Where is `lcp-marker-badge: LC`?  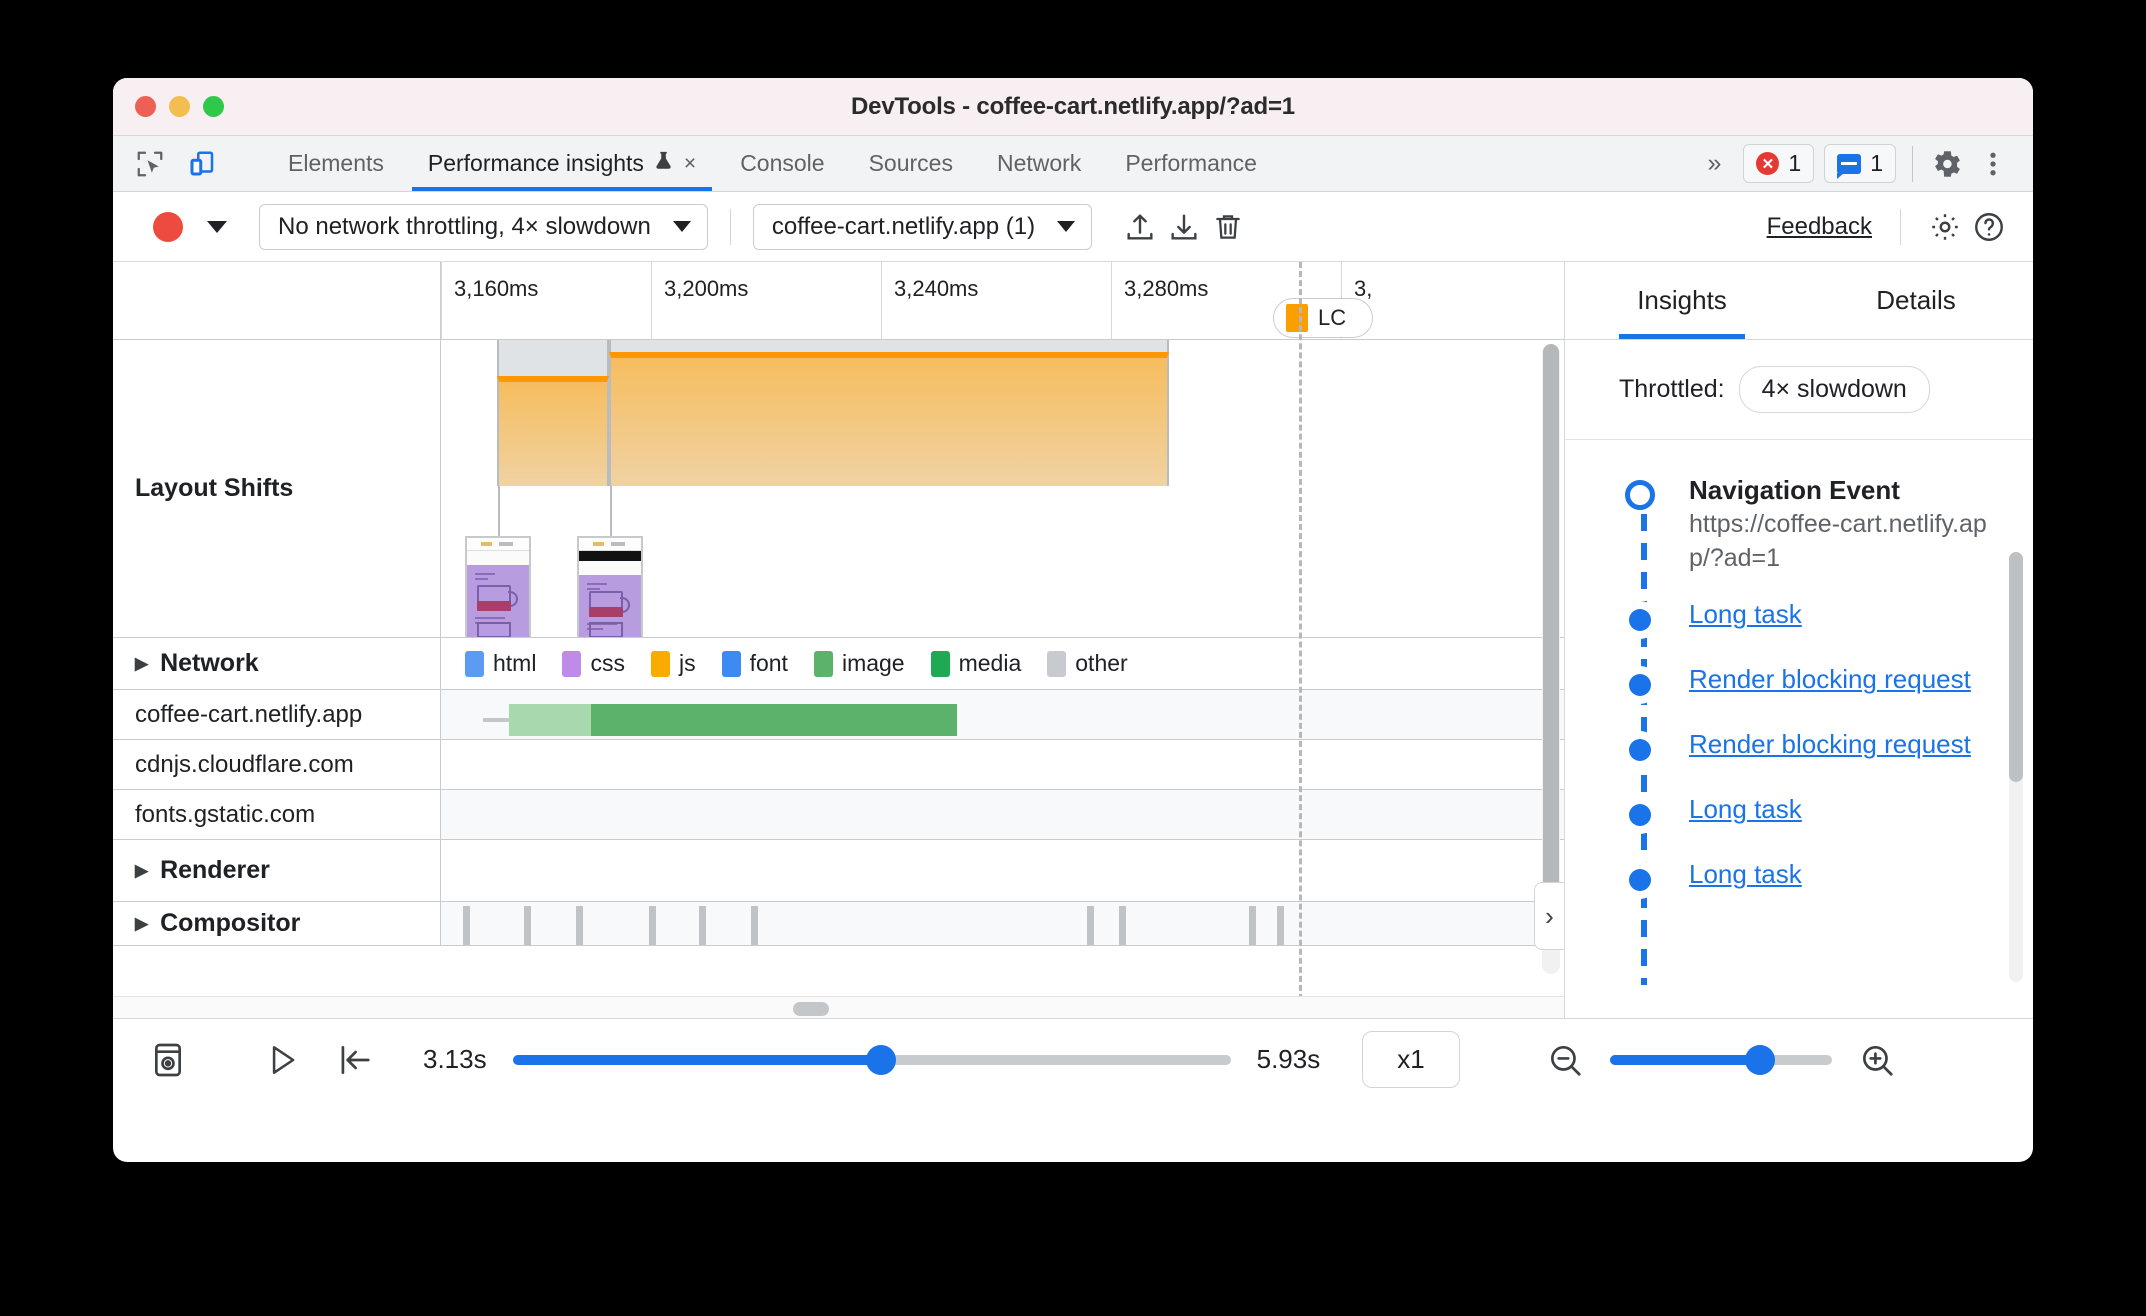 lcp-marker-badge: LC is located at coordinates (1323, 318).